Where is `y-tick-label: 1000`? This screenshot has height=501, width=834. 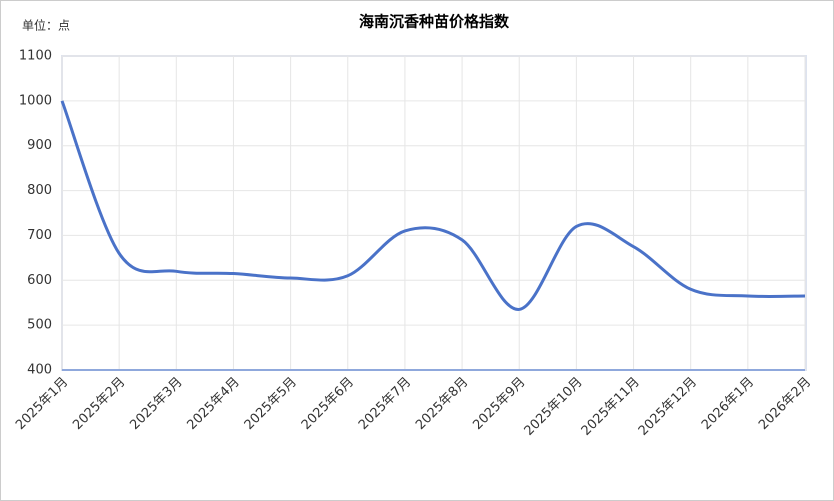 y-tick-label: 1000 is located at coordinates (35, 100).